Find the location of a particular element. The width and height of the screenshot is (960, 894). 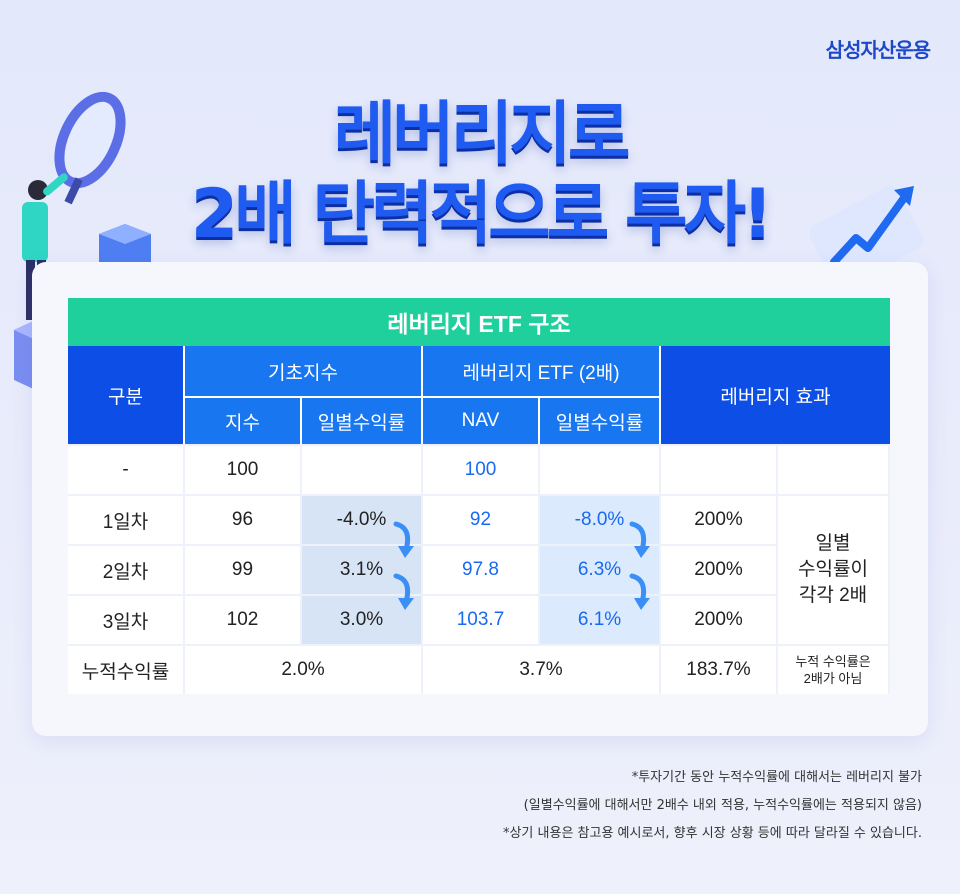

header-daily-return-etf: 일별수익률 is located at coordinates (600, 420).